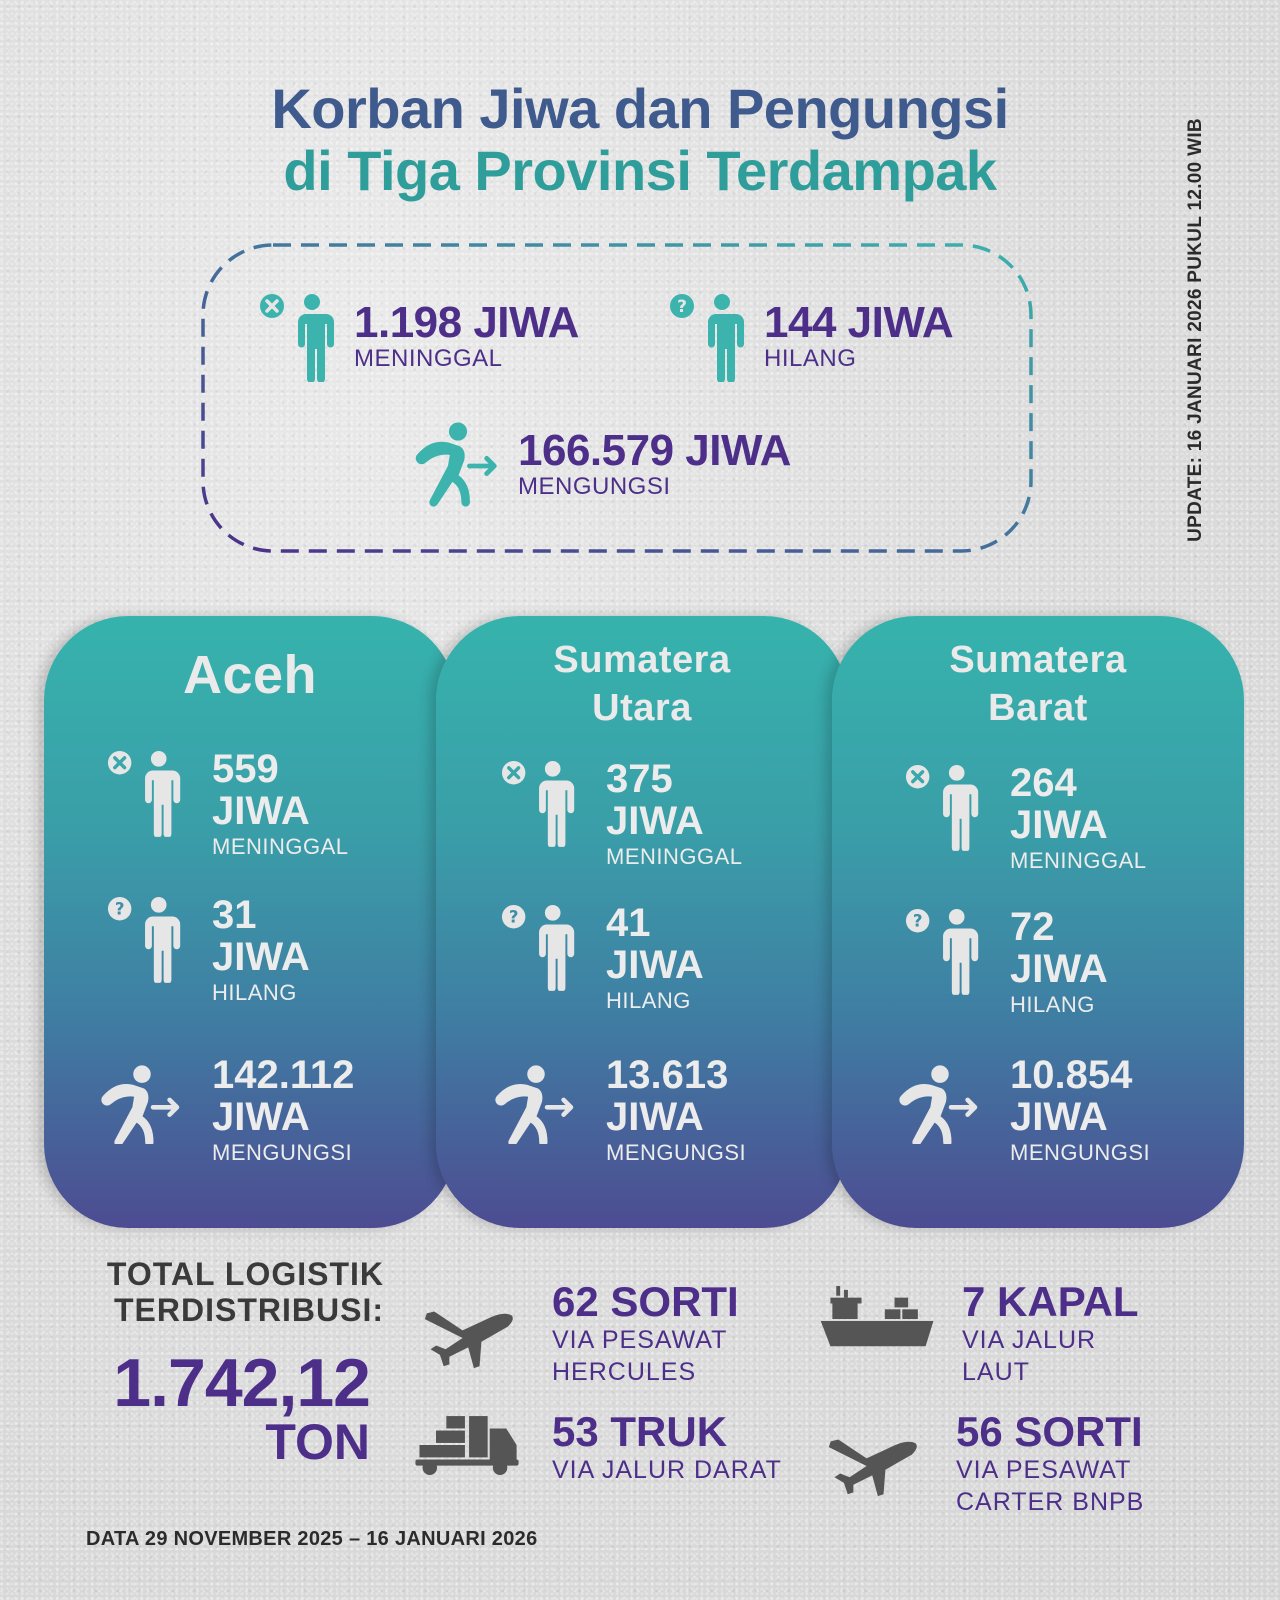 This screenshot has width=1280, height=1600. I want to click on province-name-line-2: Utara, so click(642, 708).